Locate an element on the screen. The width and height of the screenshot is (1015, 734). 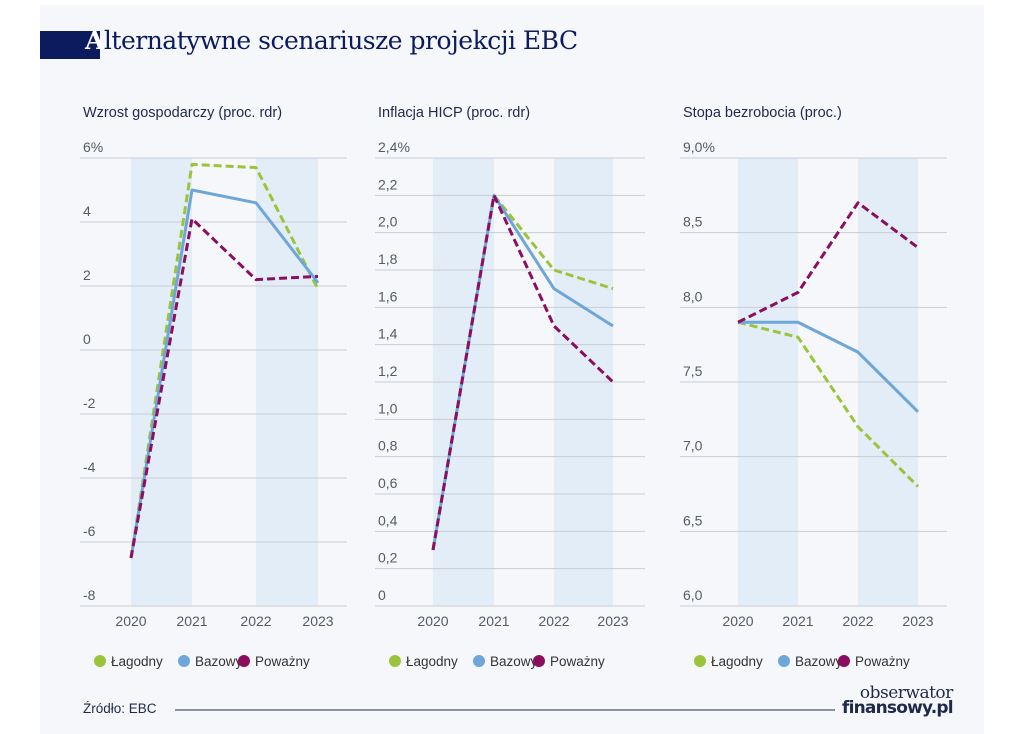
y-tick-label: 6,5 is located at coordinates (693, 520).